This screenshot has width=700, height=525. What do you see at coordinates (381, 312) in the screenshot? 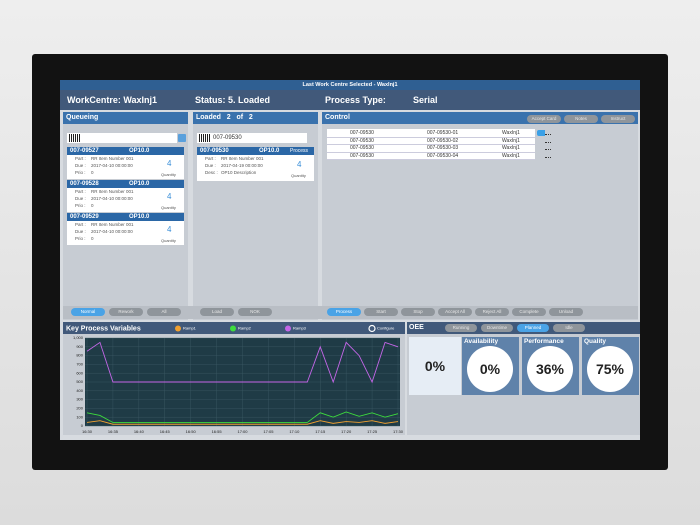
I see `button: Start` at bounding box center [381, 312].